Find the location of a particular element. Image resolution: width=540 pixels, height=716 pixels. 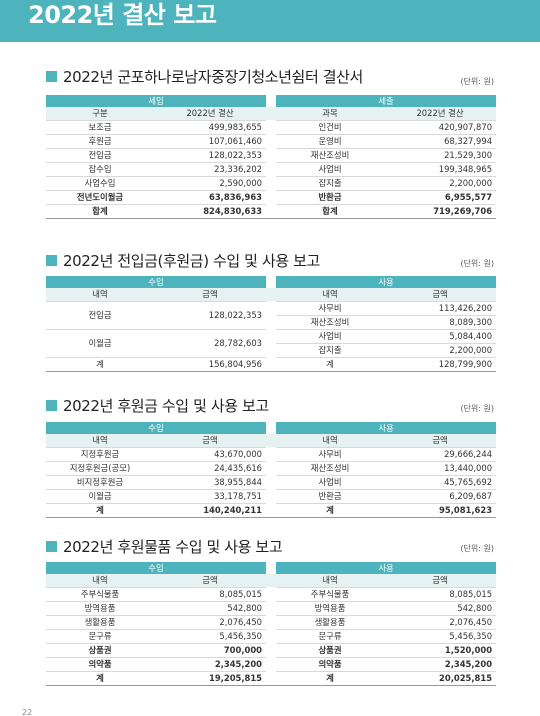

total-row: 계 140,240,211 계 95,081,623 is located at coordinates (271, 510).